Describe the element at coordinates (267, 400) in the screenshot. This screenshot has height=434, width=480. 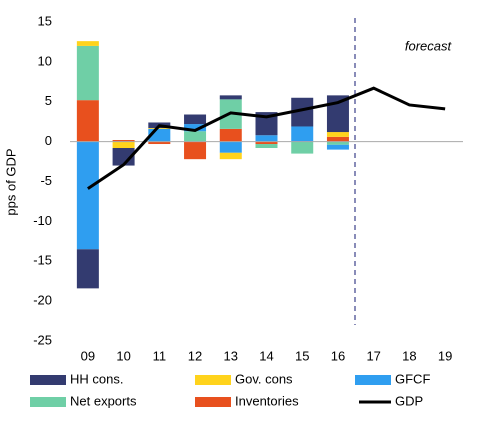
I see `legend-label: Inventories` at that location.